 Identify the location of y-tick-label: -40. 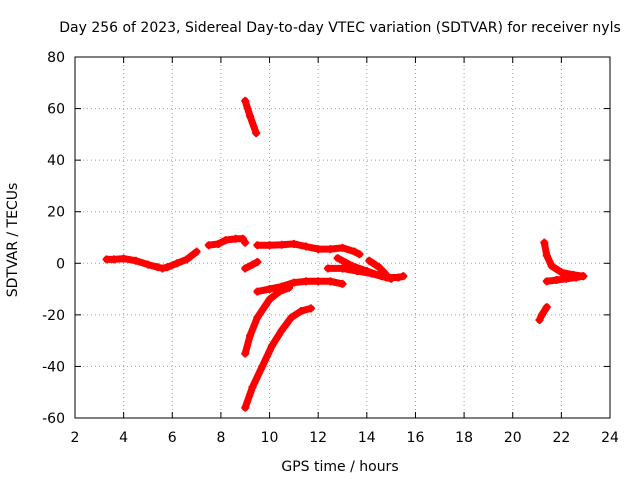
(53, 367).